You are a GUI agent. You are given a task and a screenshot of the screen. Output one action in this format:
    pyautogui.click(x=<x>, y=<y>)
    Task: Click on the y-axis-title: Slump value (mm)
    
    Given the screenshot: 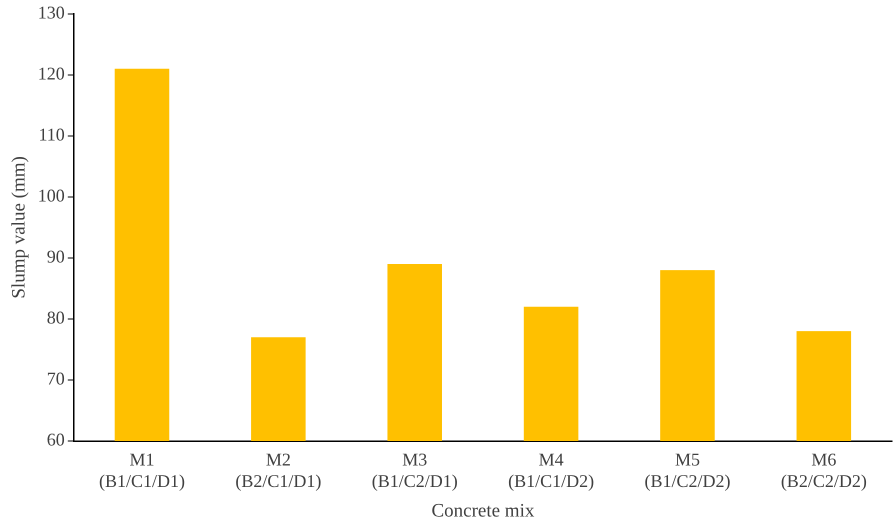 What is the action you would take?
    pyautogui.click(x=19, y=227)
    